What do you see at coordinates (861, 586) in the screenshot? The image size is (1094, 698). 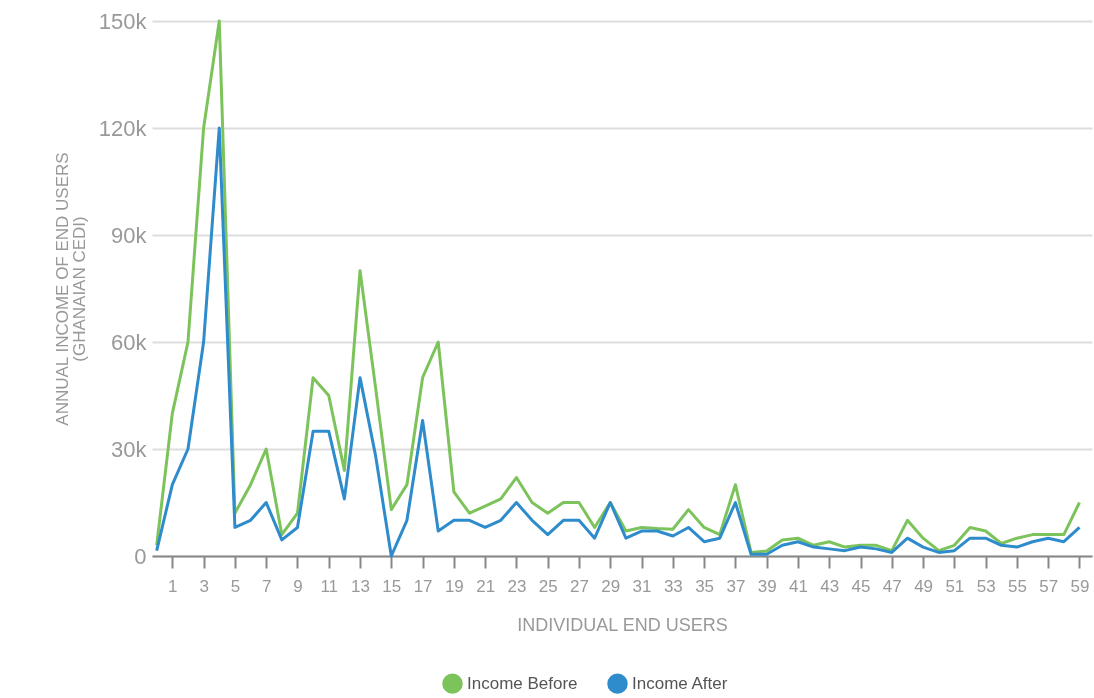 I see `x-tick-label: 45` at bounding box center [861, 586].